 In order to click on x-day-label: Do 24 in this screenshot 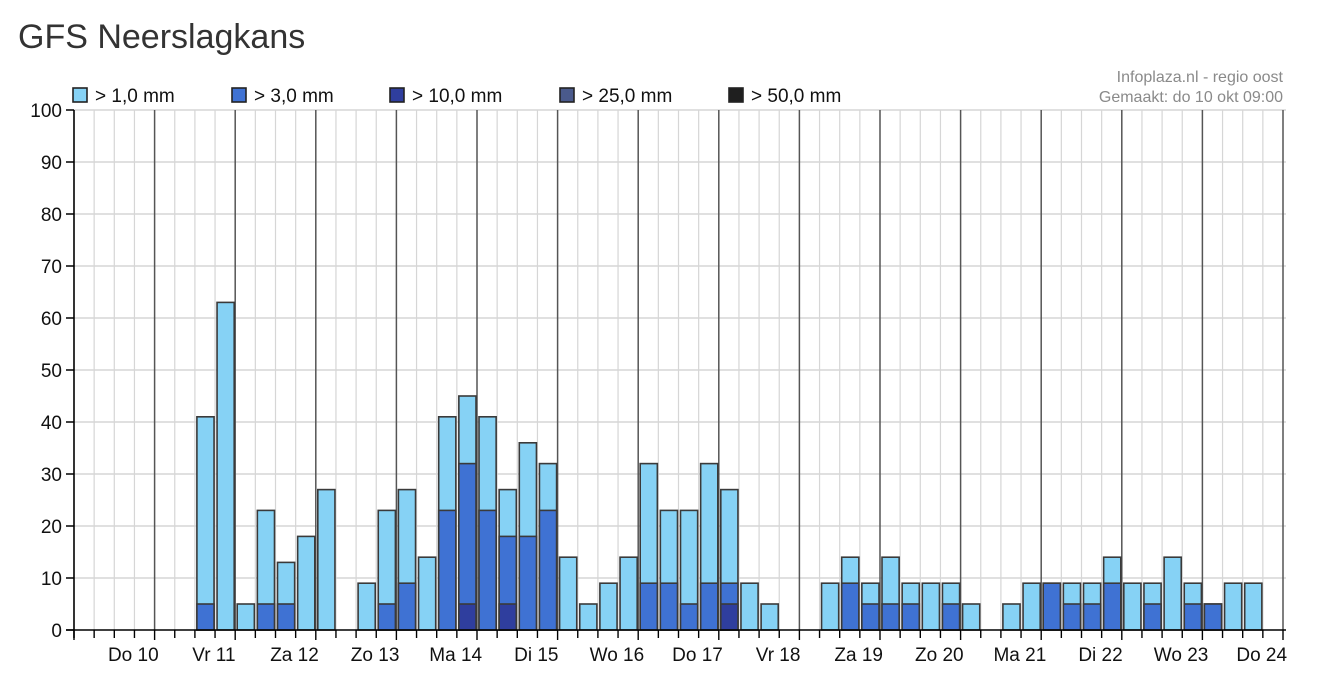, I will do `click(1261, 655)`.